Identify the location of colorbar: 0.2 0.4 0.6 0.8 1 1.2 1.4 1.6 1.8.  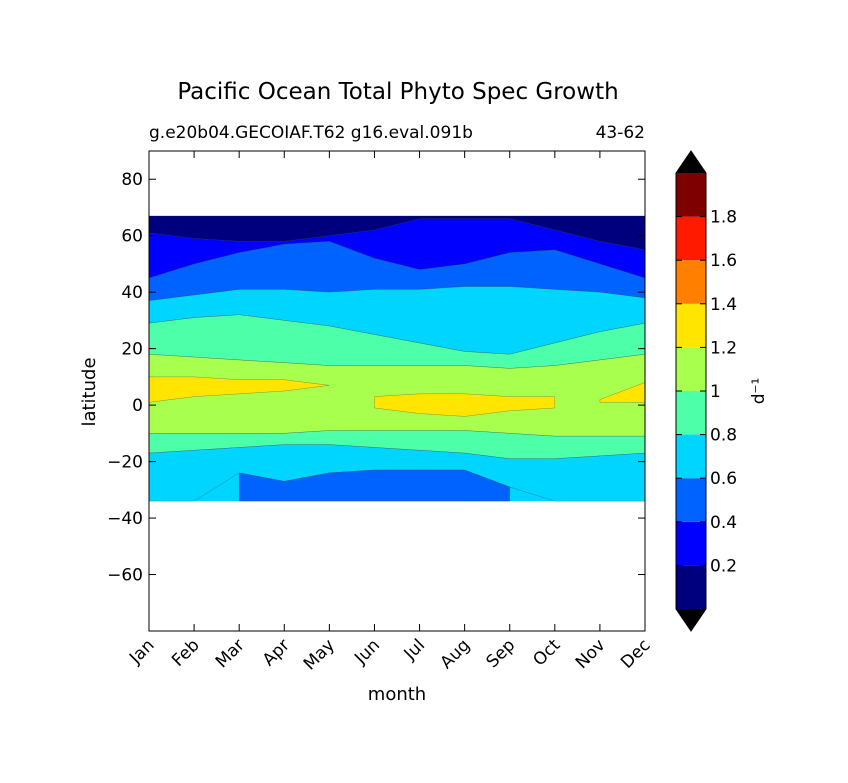
(706, 391).